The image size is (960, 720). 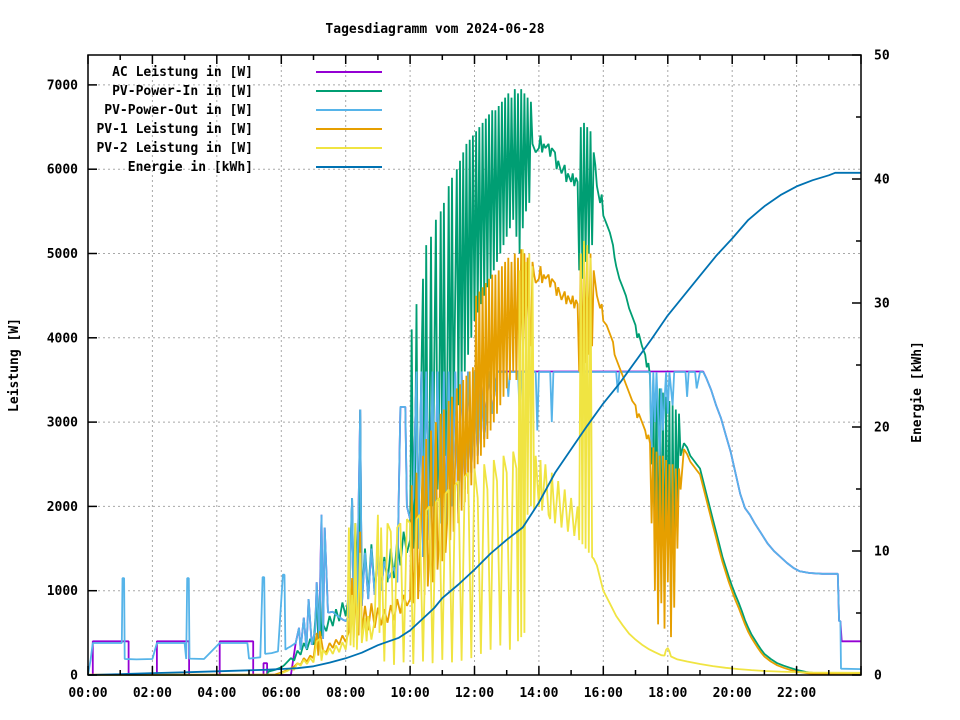 I want to click on x-tick-label: 10:00, so click(x=410, y=693).